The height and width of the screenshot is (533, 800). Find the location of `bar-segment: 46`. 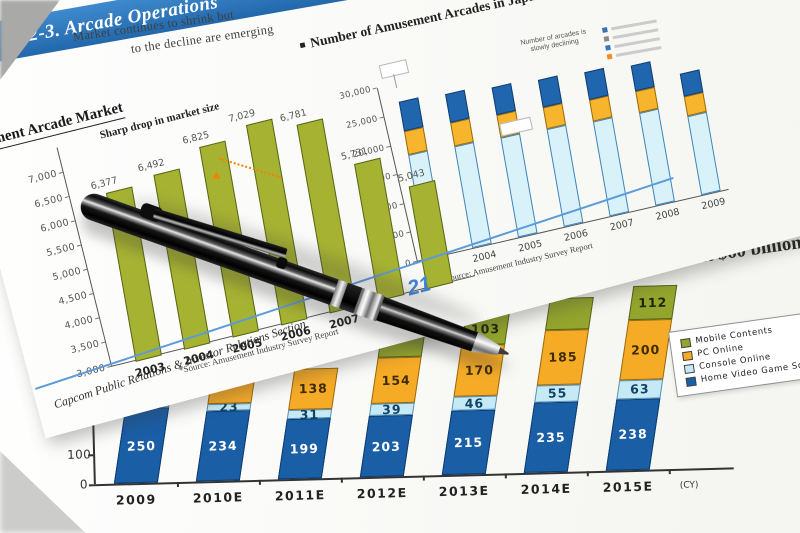

bar-segment: 46 is located at coordinates (474, 403).